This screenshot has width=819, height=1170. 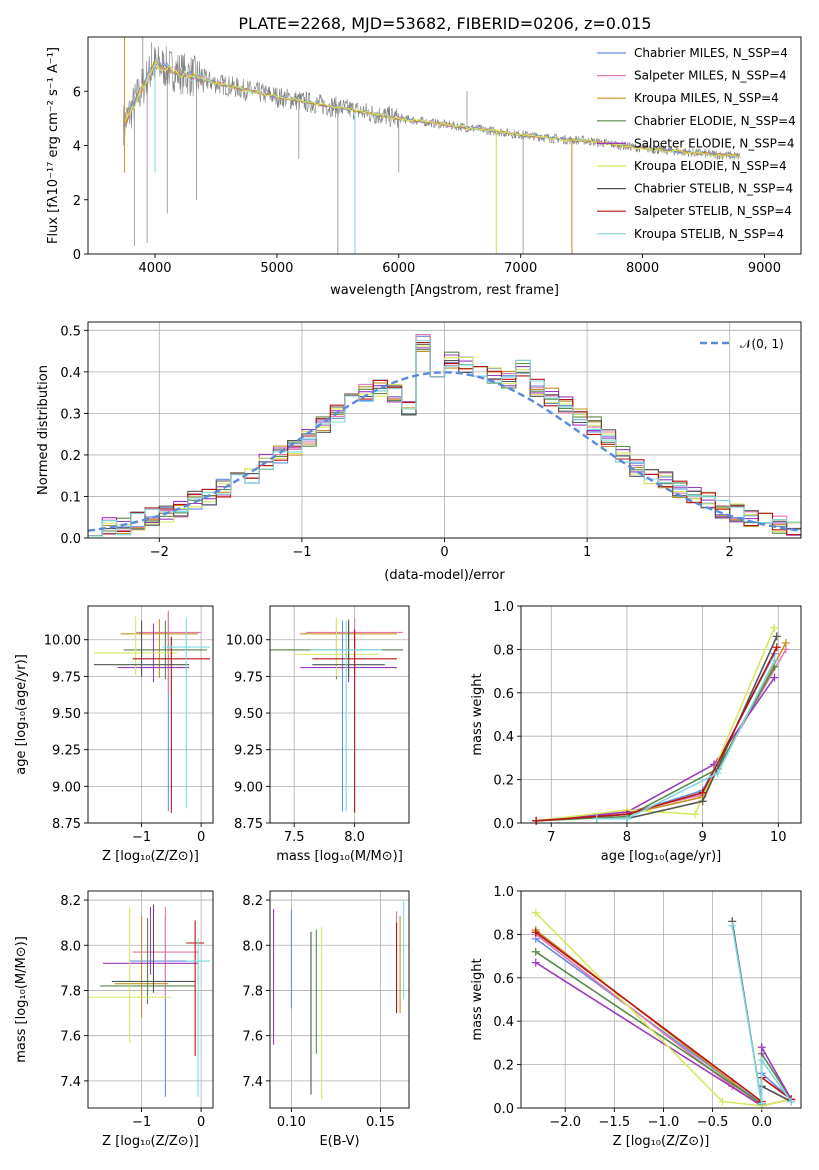 I want to click on legend-entry: 𝒩(0, 1), so click(x=762, y=344).